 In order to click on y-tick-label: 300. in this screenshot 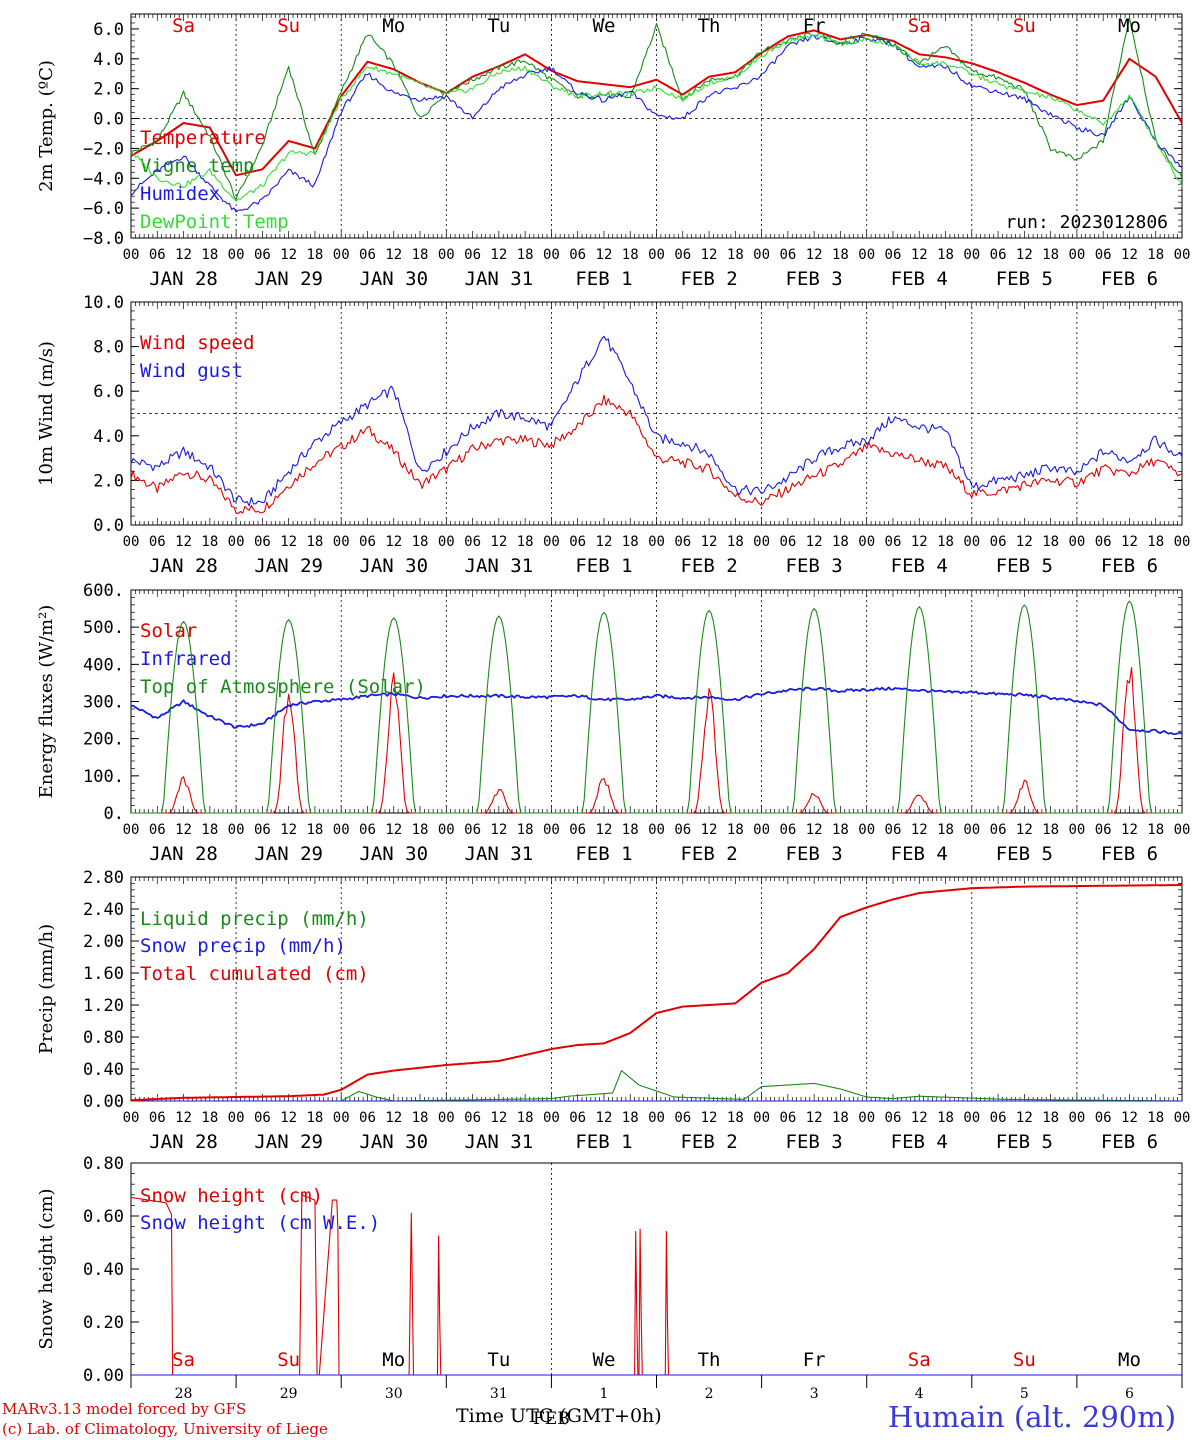, I will do `click(103, 703)`.